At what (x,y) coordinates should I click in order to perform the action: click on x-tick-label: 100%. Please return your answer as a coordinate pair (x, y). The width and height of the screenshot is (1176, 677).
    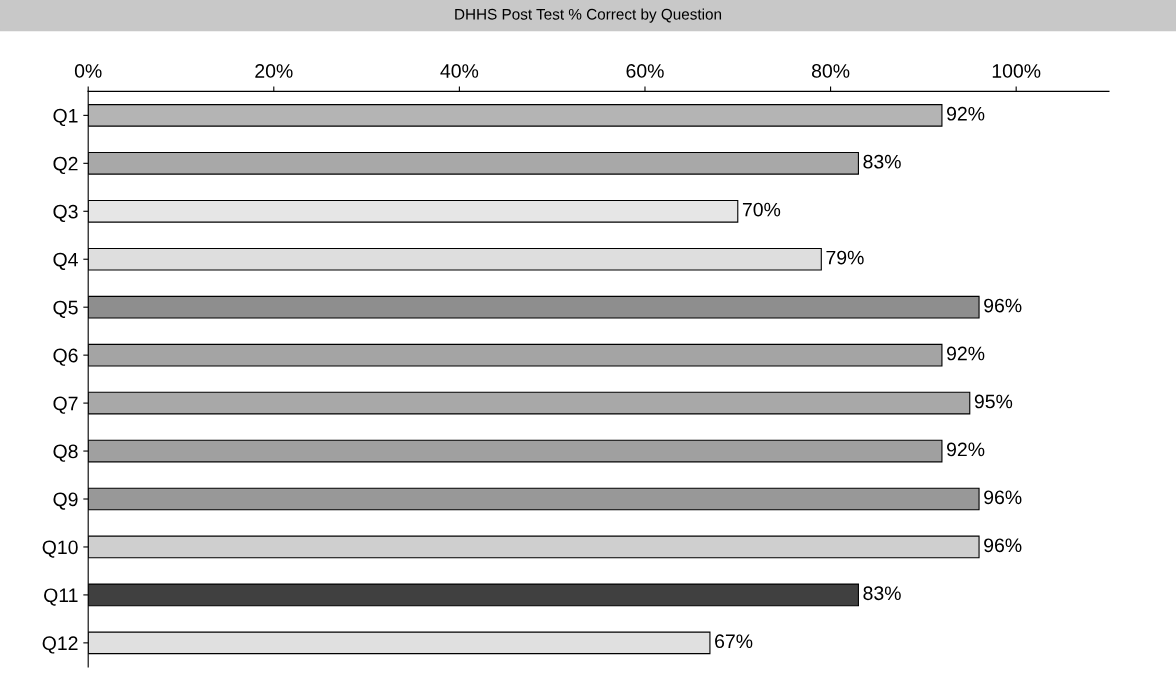
    Looking at the image, I should click on (1016, 71).